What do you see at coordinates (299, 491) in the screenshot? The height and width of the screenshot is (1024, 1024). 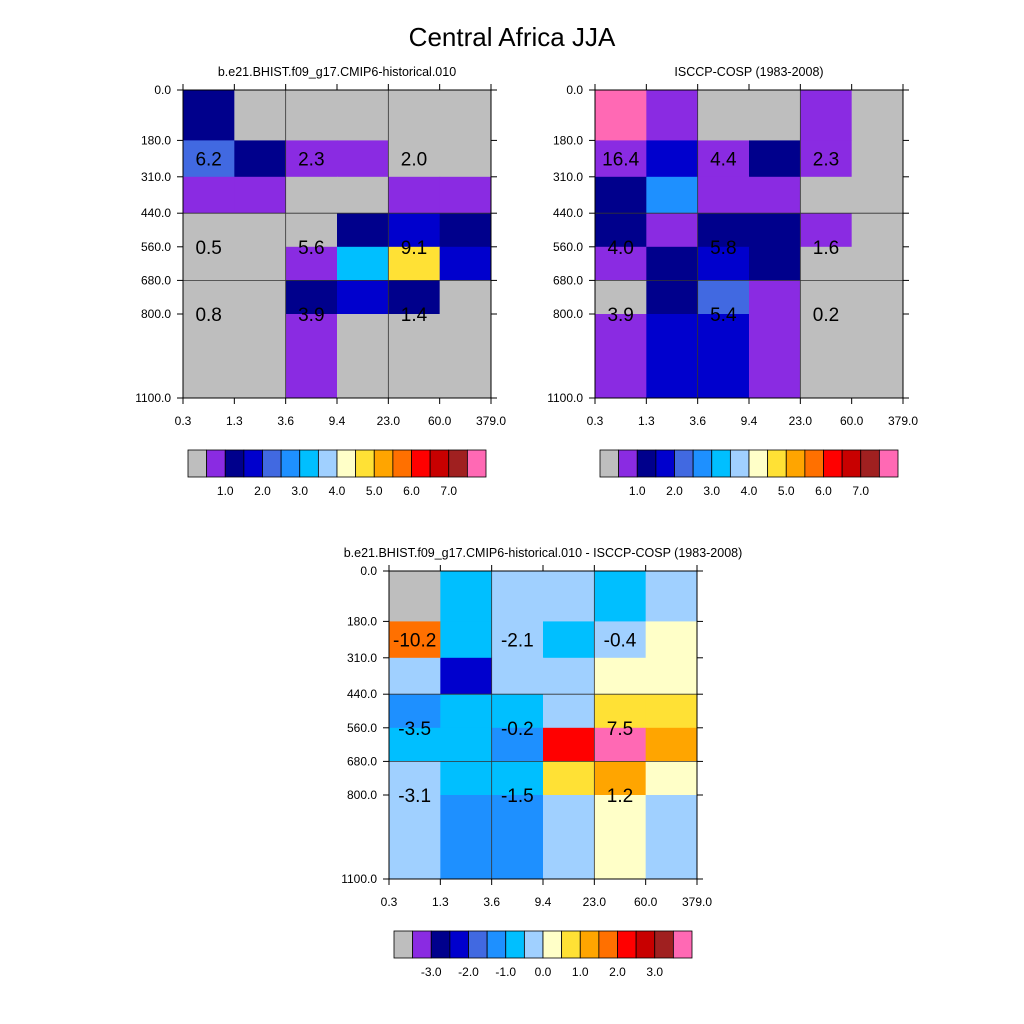 I see `colorbar-label: 3.0` at bounding box center [299, 491].